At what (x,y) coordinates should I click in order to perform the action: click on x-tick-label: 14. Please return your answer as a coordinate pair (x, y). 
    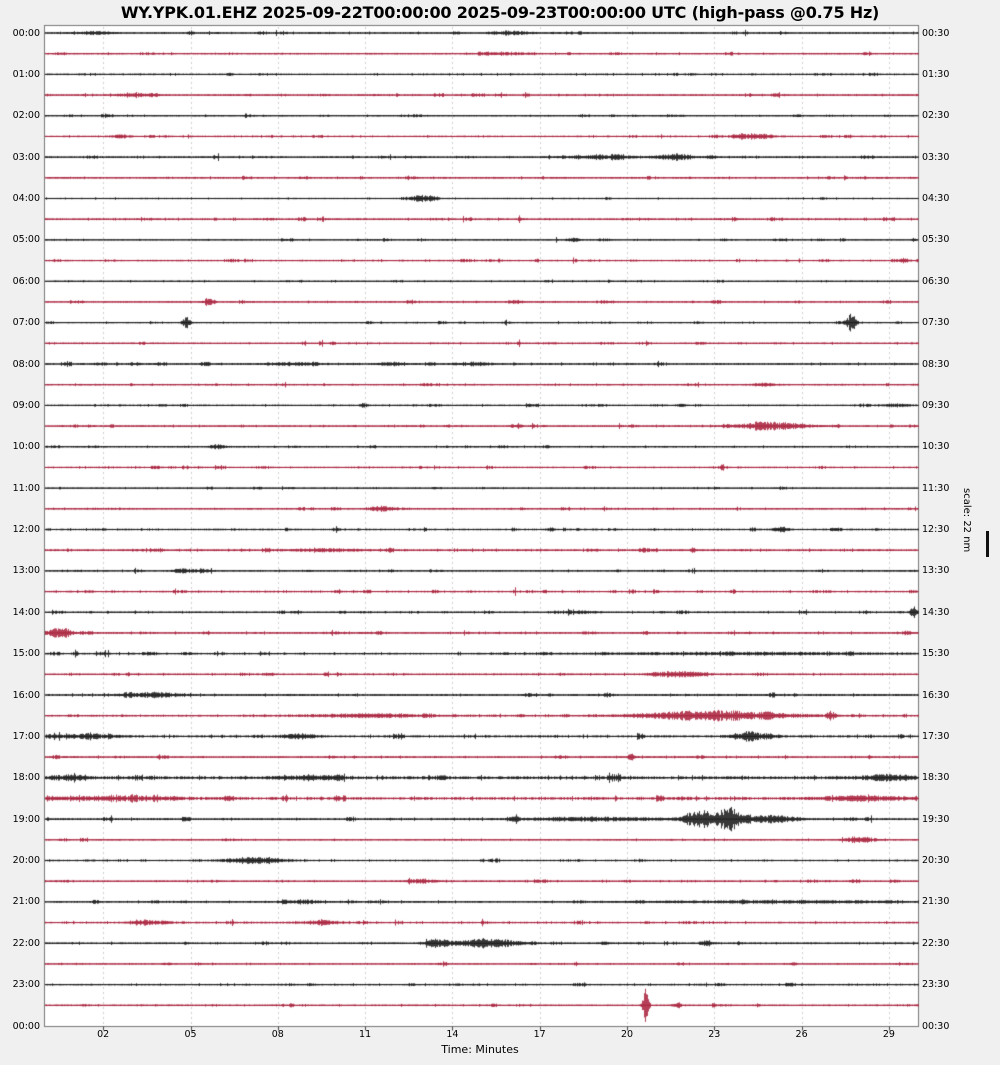
    Looking at the image, I should click on (452, 1034).